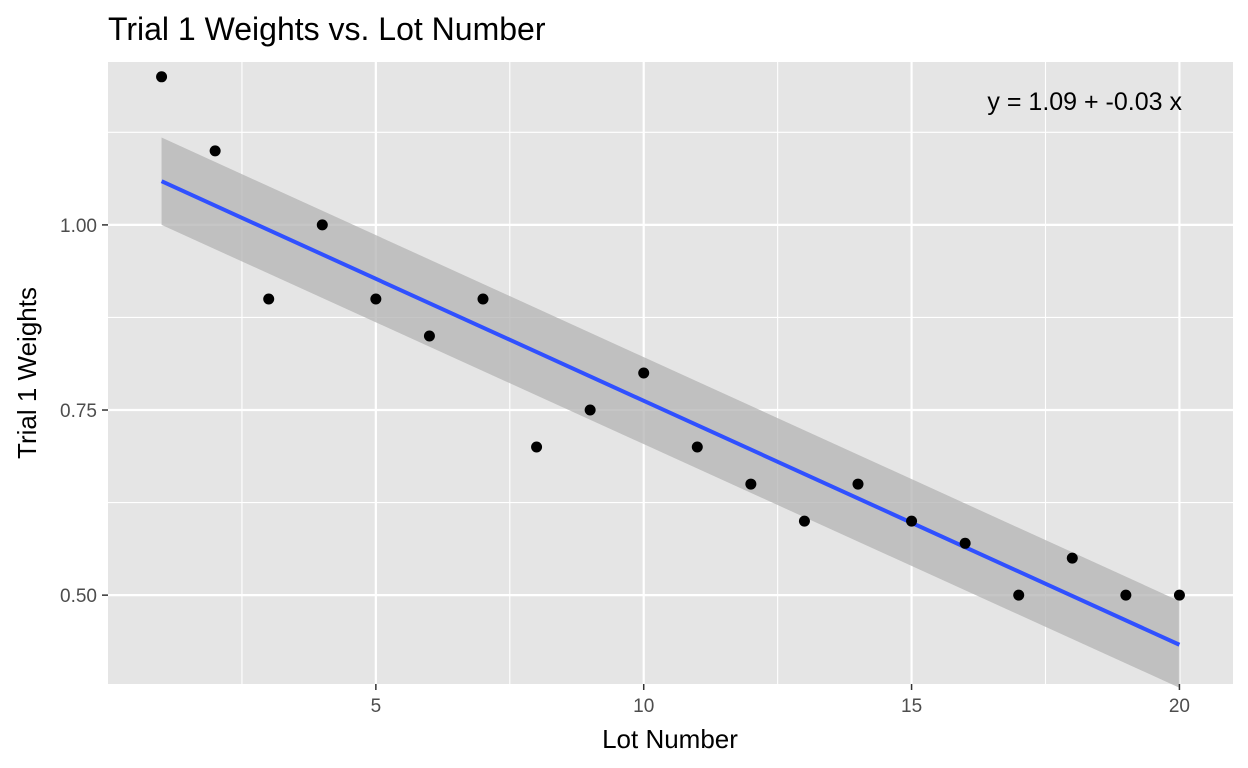  I want to click on x-tick-label: 20, so click(1179, 706).